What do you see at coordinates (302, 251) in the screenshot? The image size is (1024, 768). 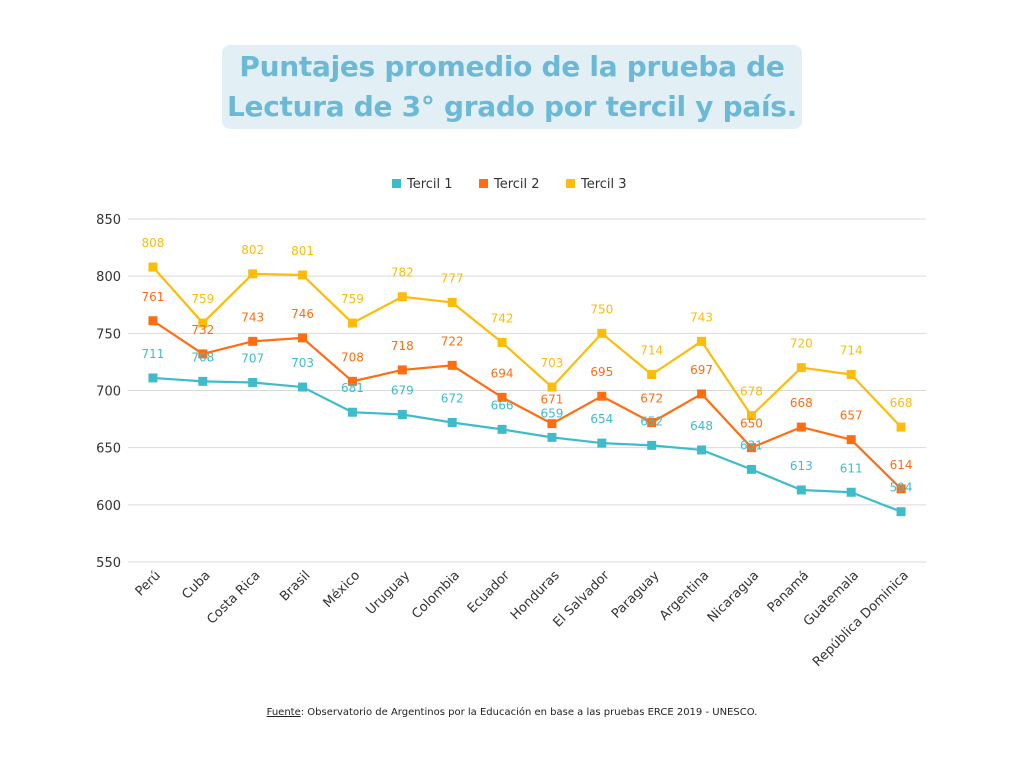 I see `data-label: 801` at bounding box center [302, 251].